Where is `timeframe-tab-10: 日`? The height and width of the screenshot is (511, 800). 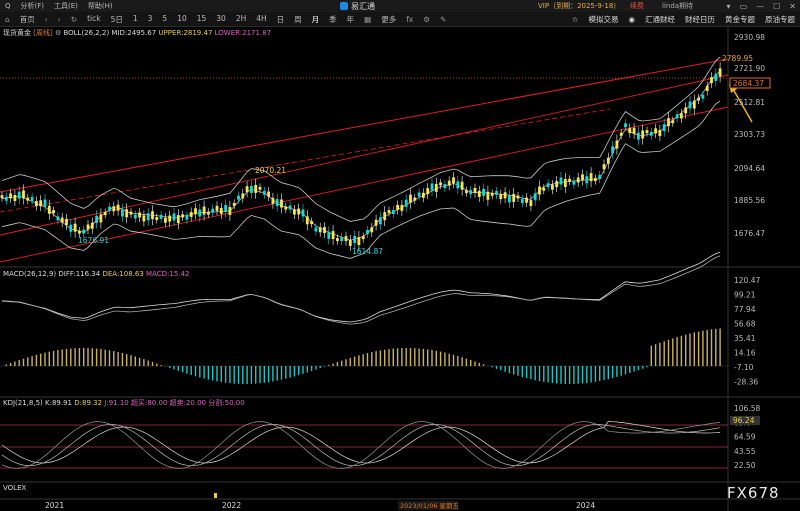 timeframe-tab-10: 日 is located at coordinates (280, 19).